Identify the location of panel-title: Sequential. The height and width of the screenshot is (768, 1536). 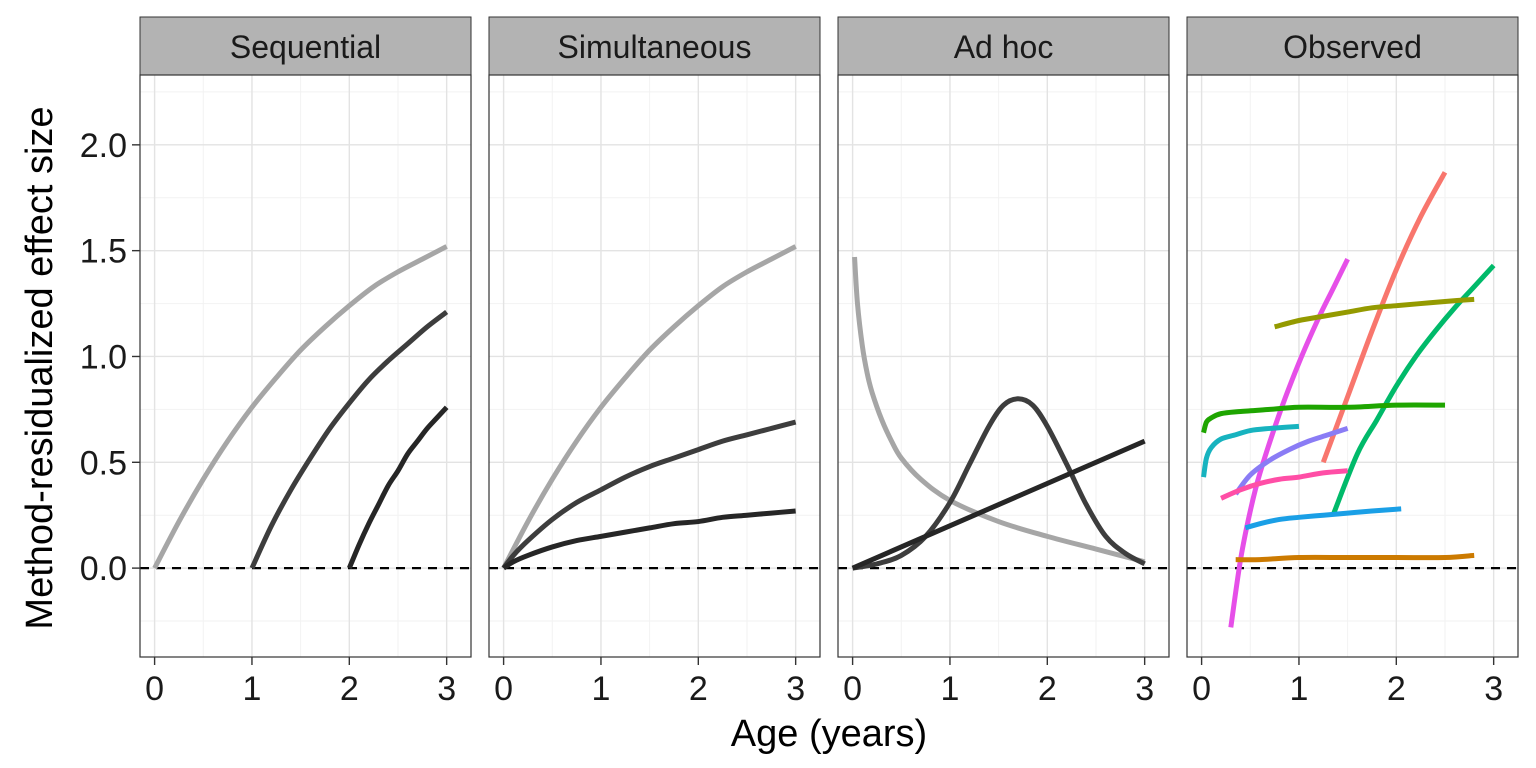
(305, 47).